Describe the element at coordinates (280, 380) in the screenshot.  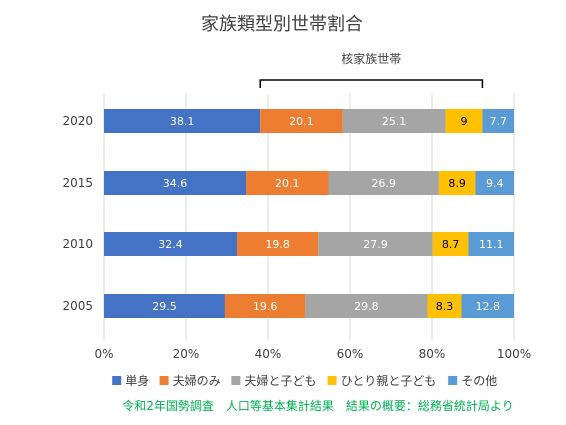
I see `legend-label: 夫婦と子ども` at that location.